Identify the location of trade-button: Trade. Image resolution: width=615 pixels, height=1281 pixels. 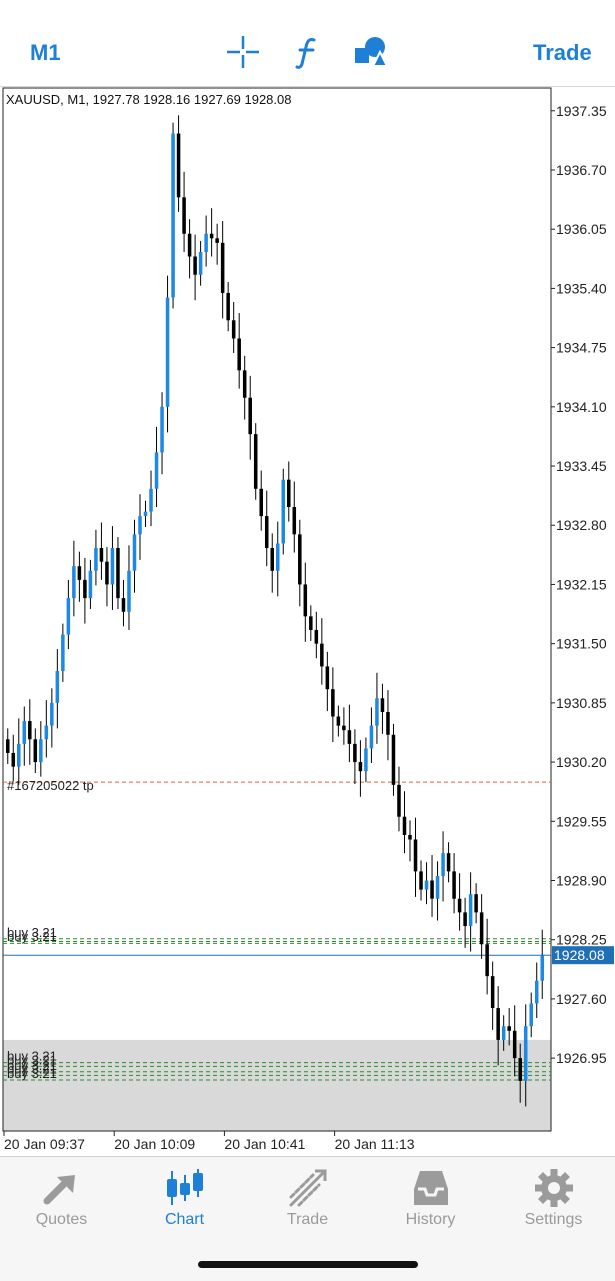
(562, 52).